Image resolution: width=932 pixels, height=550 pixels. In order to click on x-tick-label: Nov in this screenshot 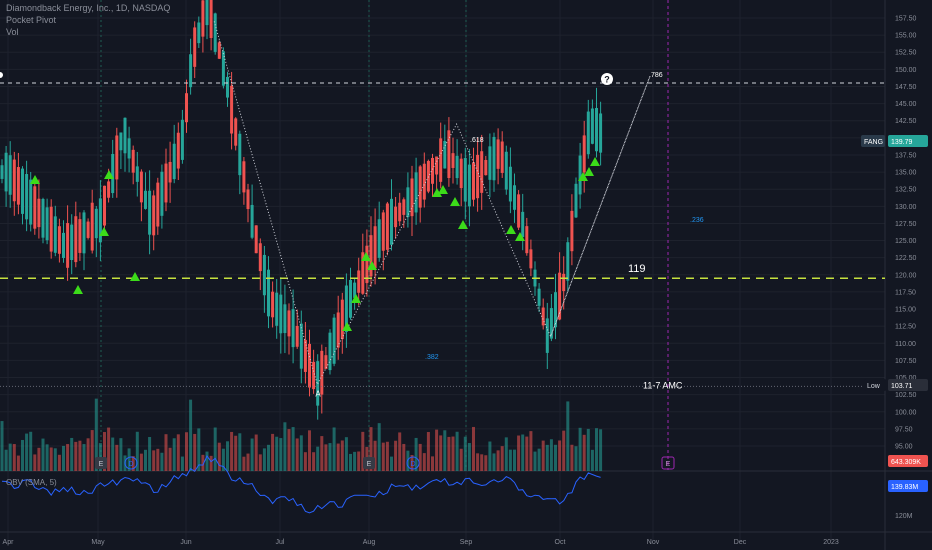, I will do `click(653, 542)`.